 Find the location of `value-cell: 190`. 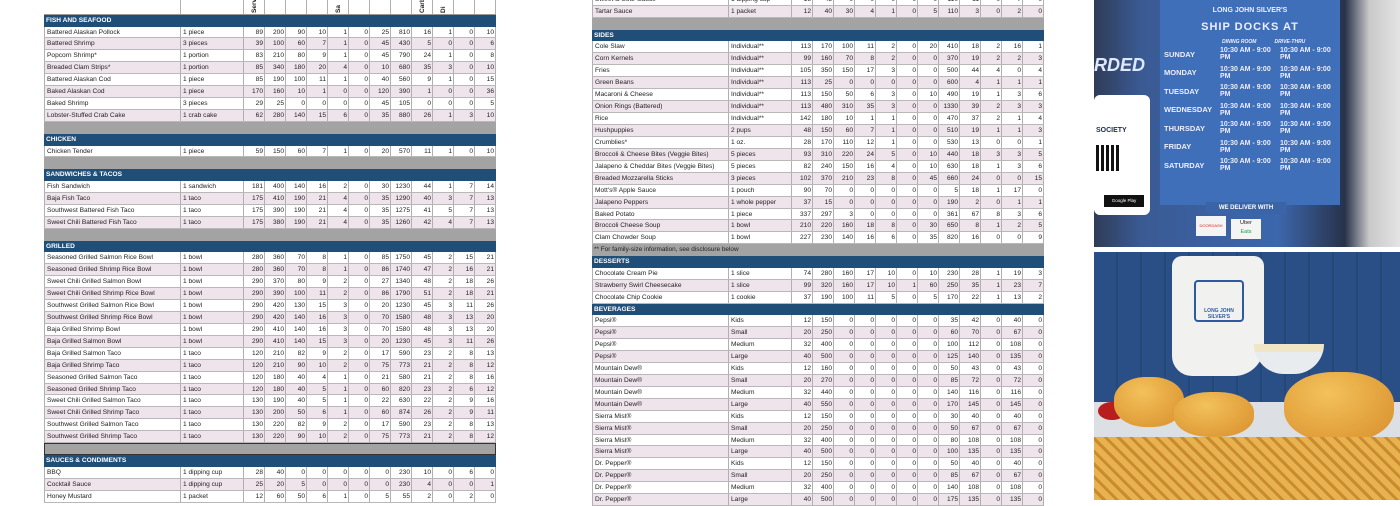

value-cell: 190 is located at coordinates (296, 198).